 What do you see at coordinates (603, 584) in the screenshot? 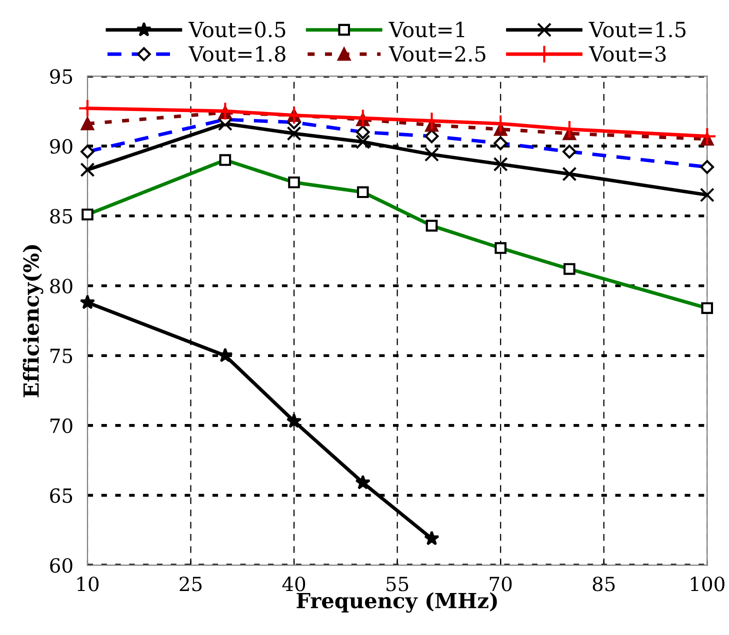
I see `x-tick-label: 85` at bounding box center [603, 584].